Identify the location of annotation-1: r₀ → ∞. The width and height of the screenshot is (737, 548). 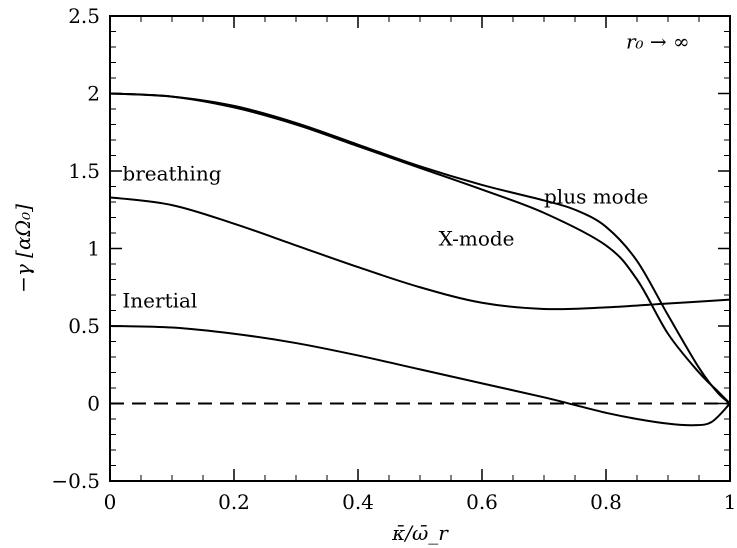
(658, 42).